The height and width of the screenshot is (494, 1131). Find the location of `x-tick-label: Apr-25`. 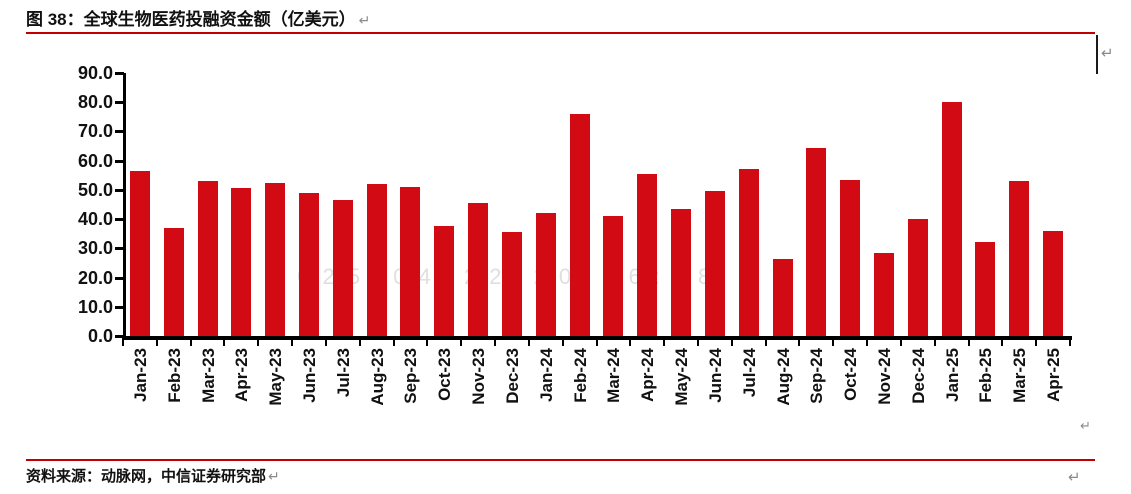

x-tick-label: Apr-25 is located at coordinates (1054, 375).